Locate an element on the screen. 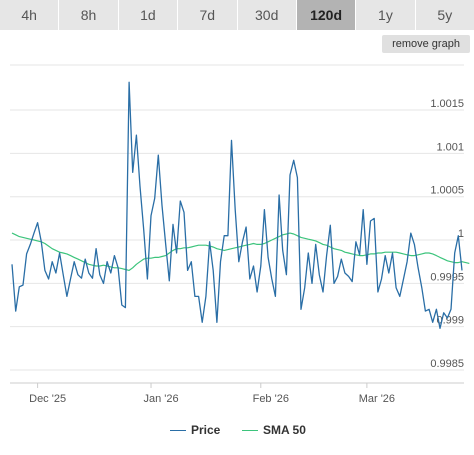  remove-graph-button: remove graph is located at coordinates (426, 44).